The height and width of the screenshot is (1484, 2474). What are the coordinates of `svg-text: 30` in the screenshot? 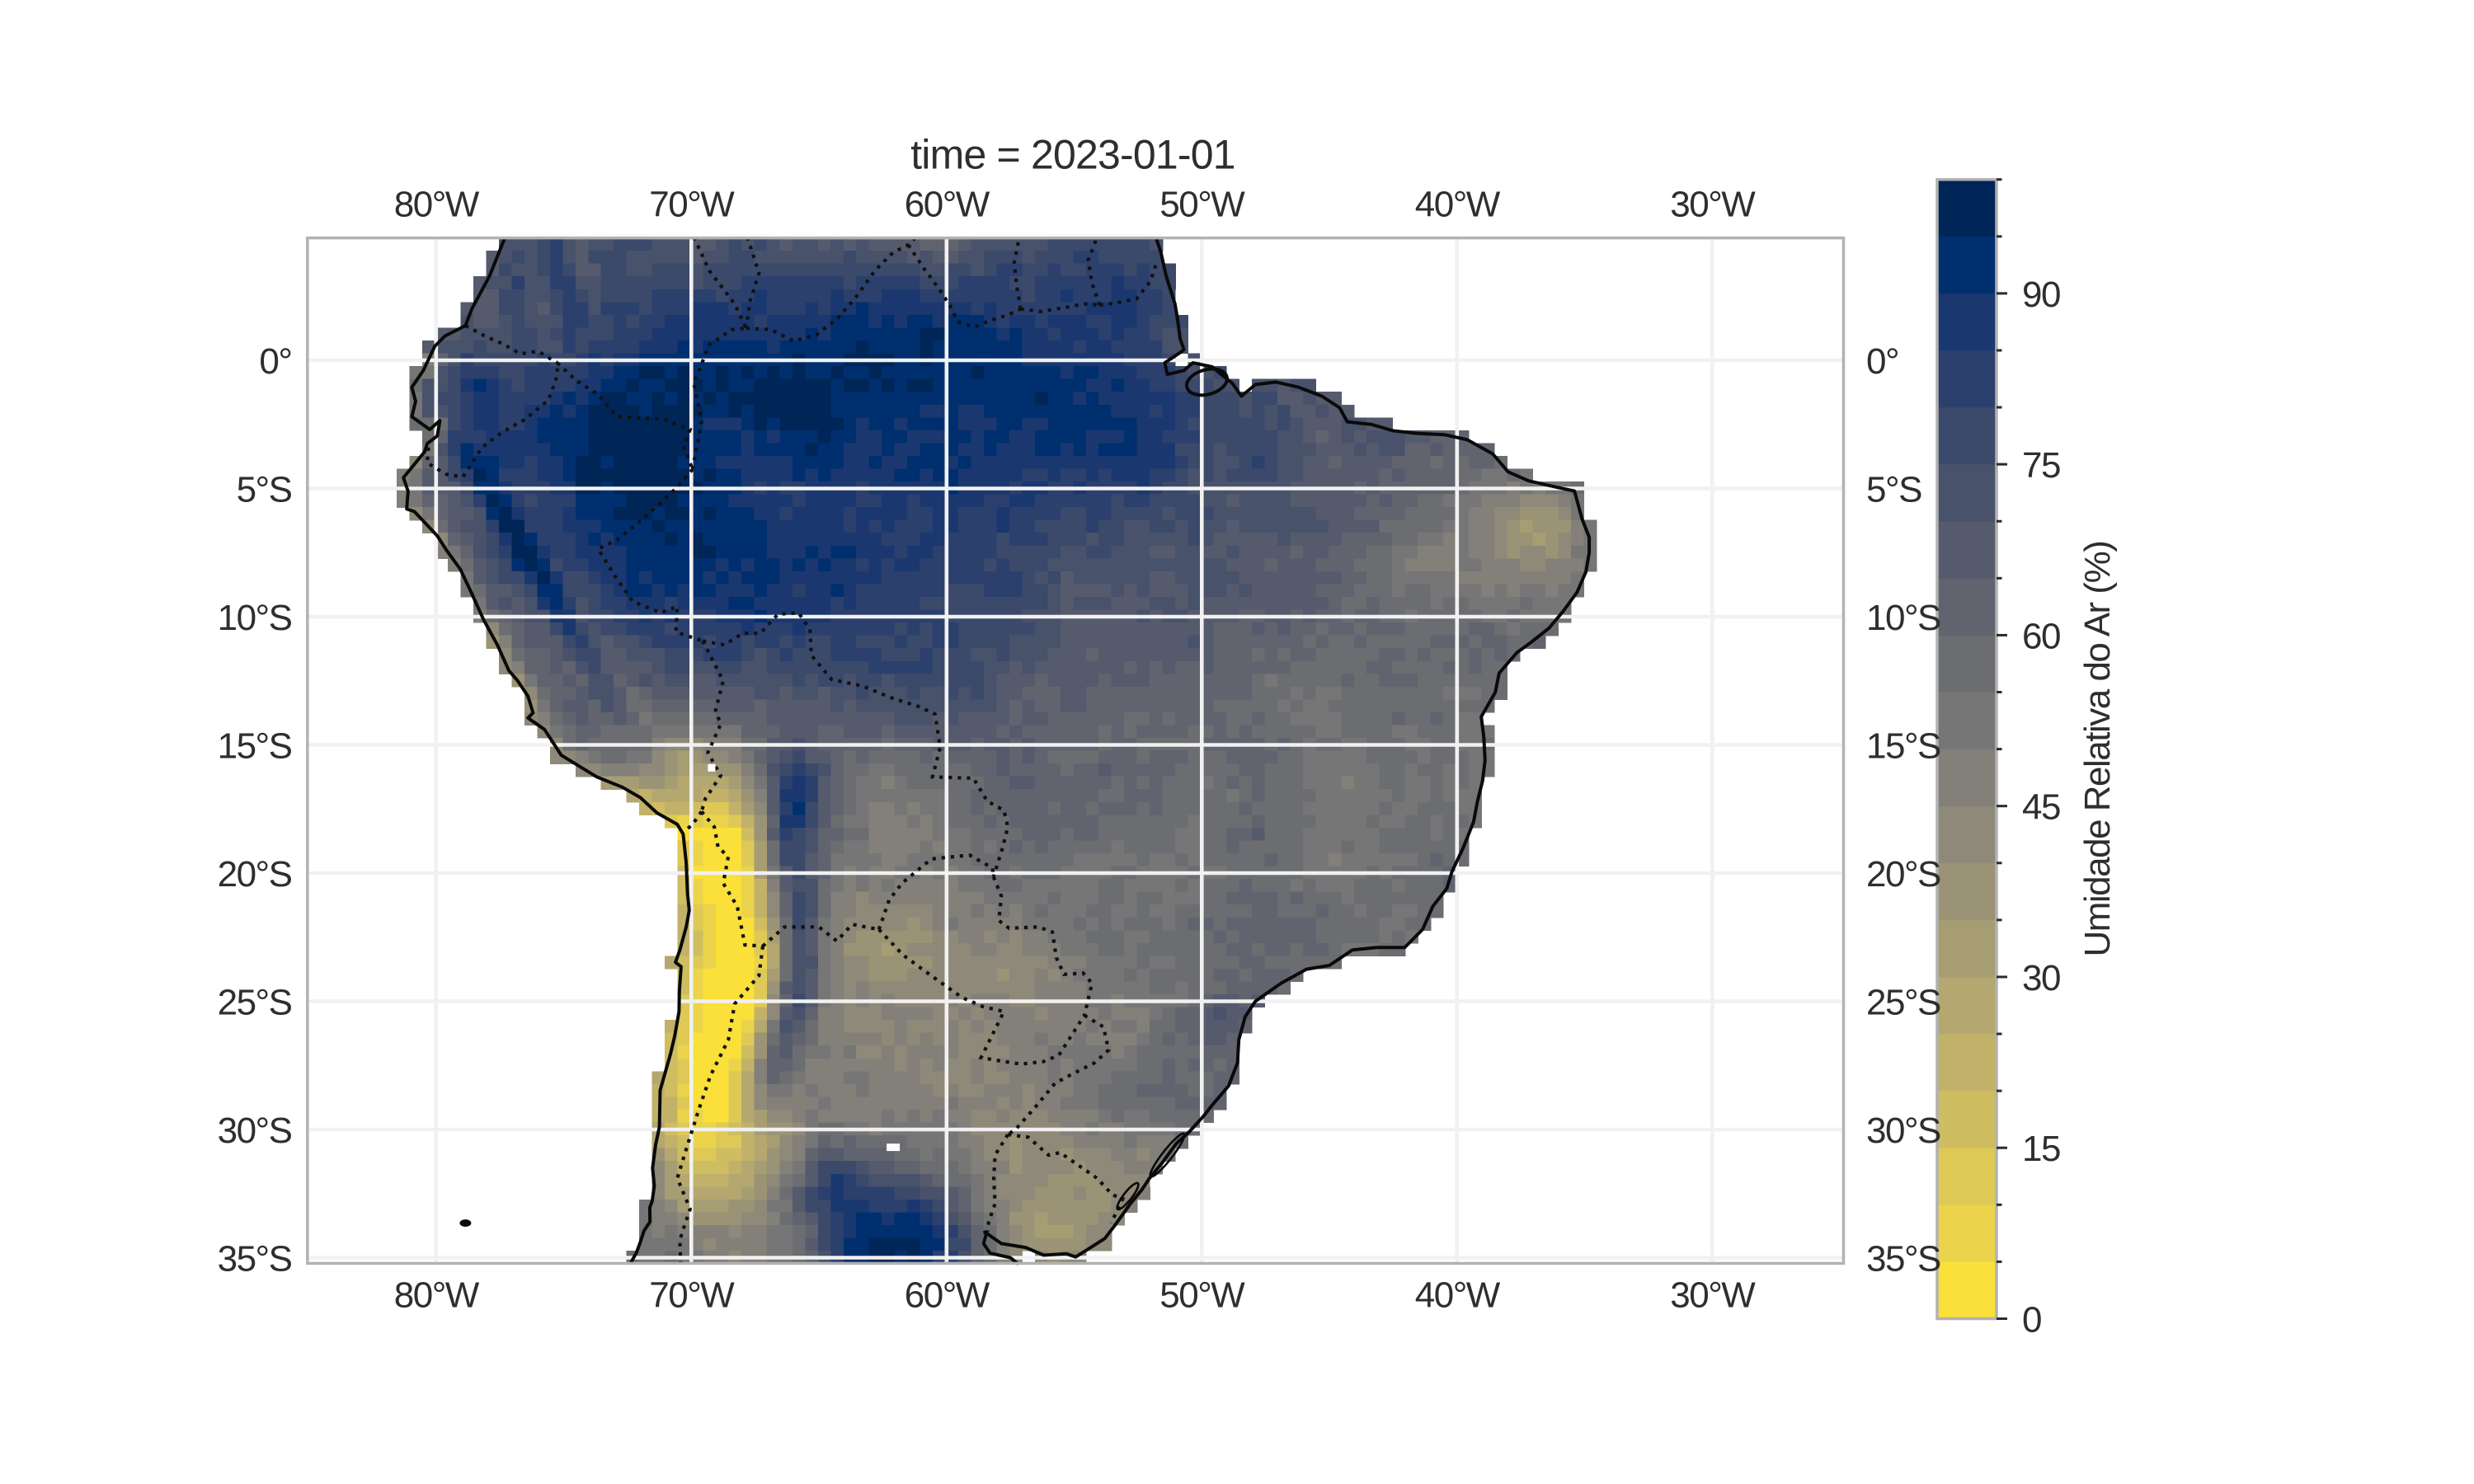 It's located at (2041, 978).